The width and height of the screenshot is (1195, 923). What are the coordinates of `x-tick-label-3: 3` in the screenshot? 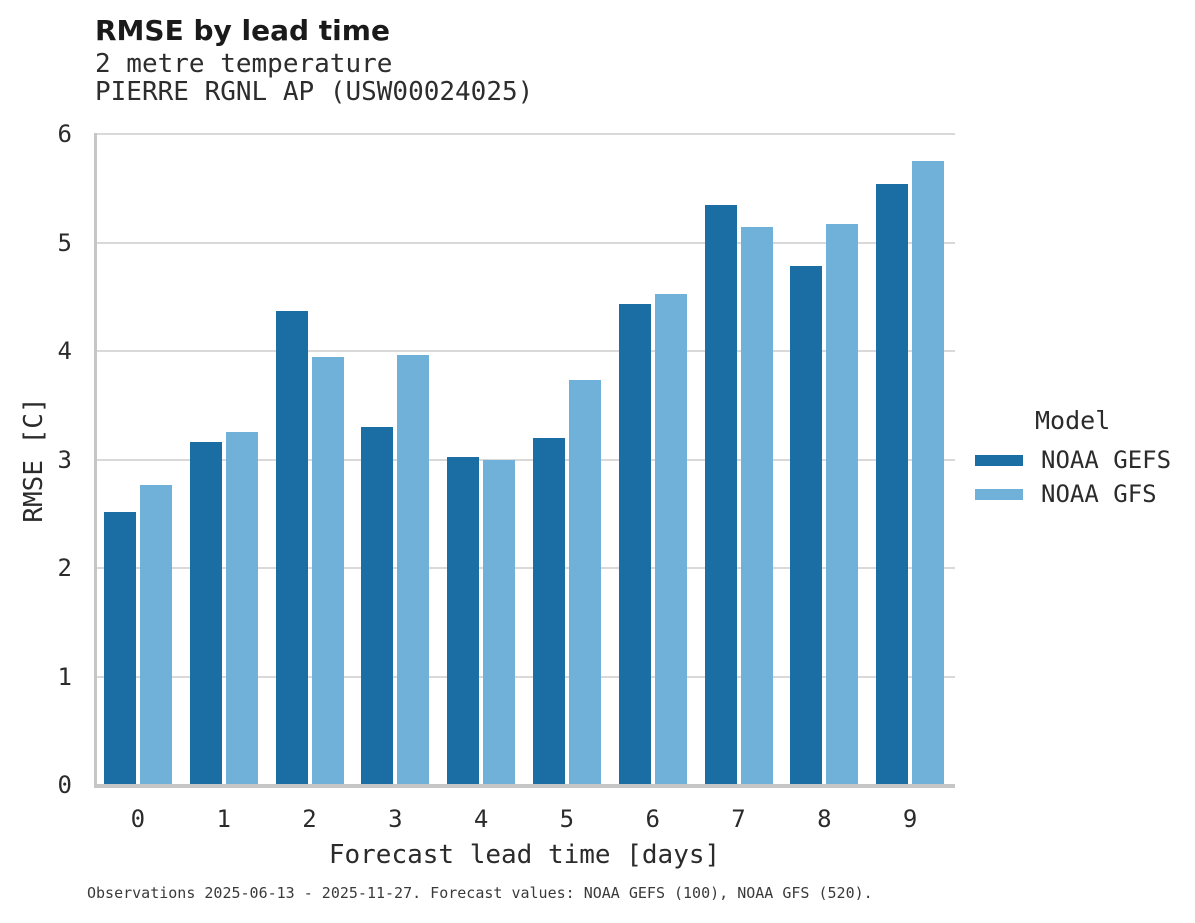 It's located at (395, 819).